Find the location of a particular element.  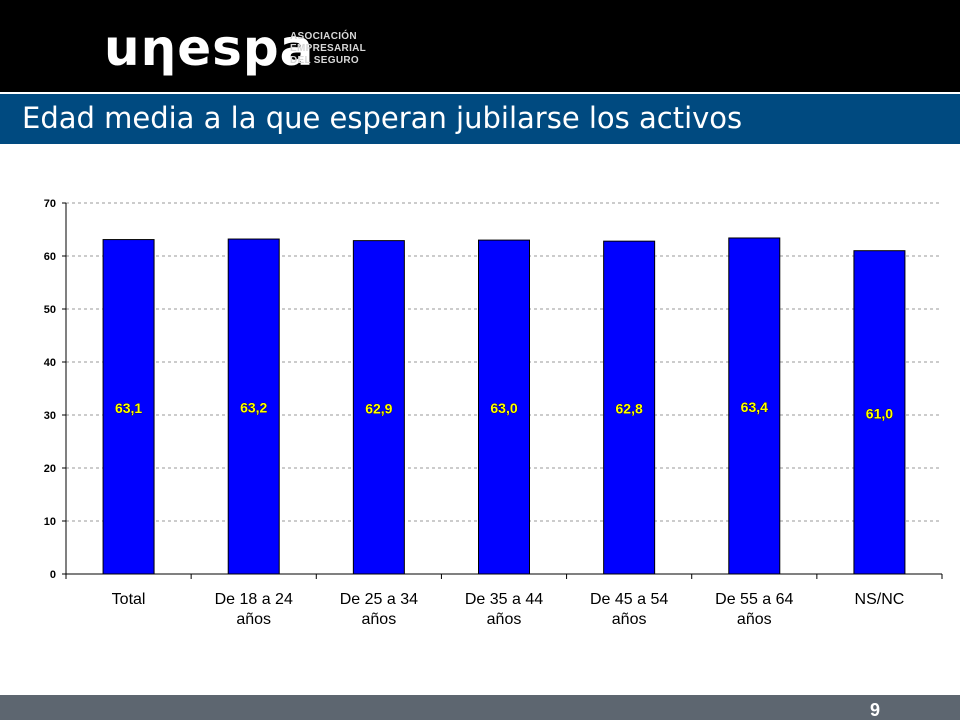

y-tick-label: 30 is located at coordinates (50, 416).